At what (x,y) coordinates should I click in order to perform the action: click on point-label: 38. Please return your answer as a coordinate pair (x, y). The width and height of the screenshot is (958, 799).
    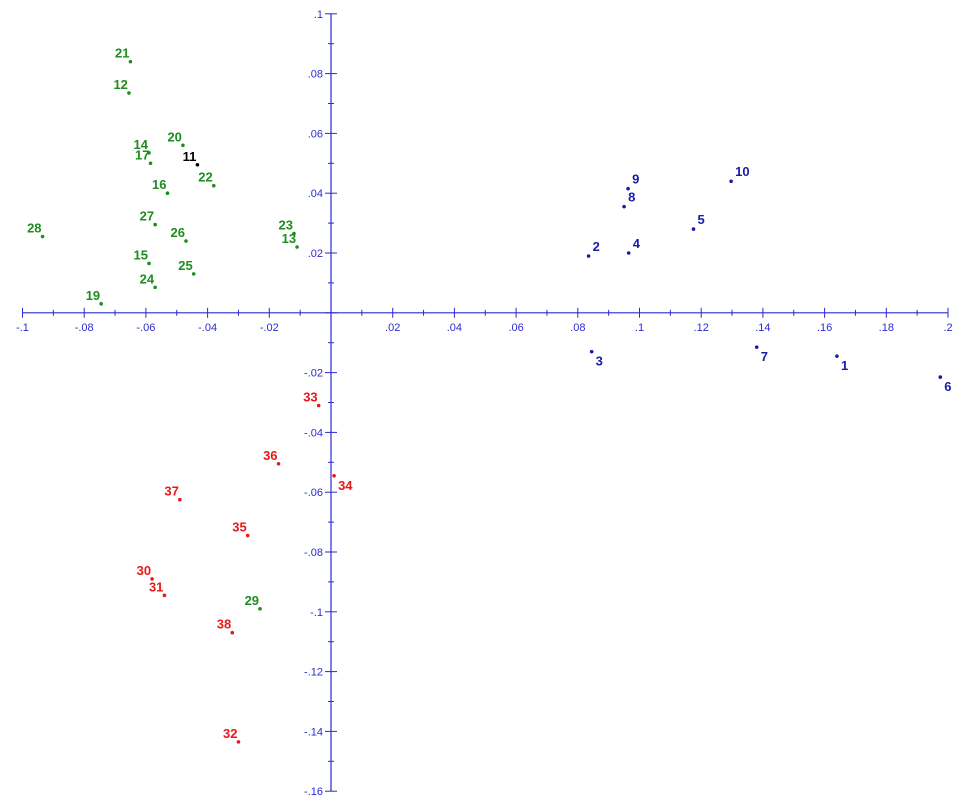
    Looking at the image, I should click on (224, 624).